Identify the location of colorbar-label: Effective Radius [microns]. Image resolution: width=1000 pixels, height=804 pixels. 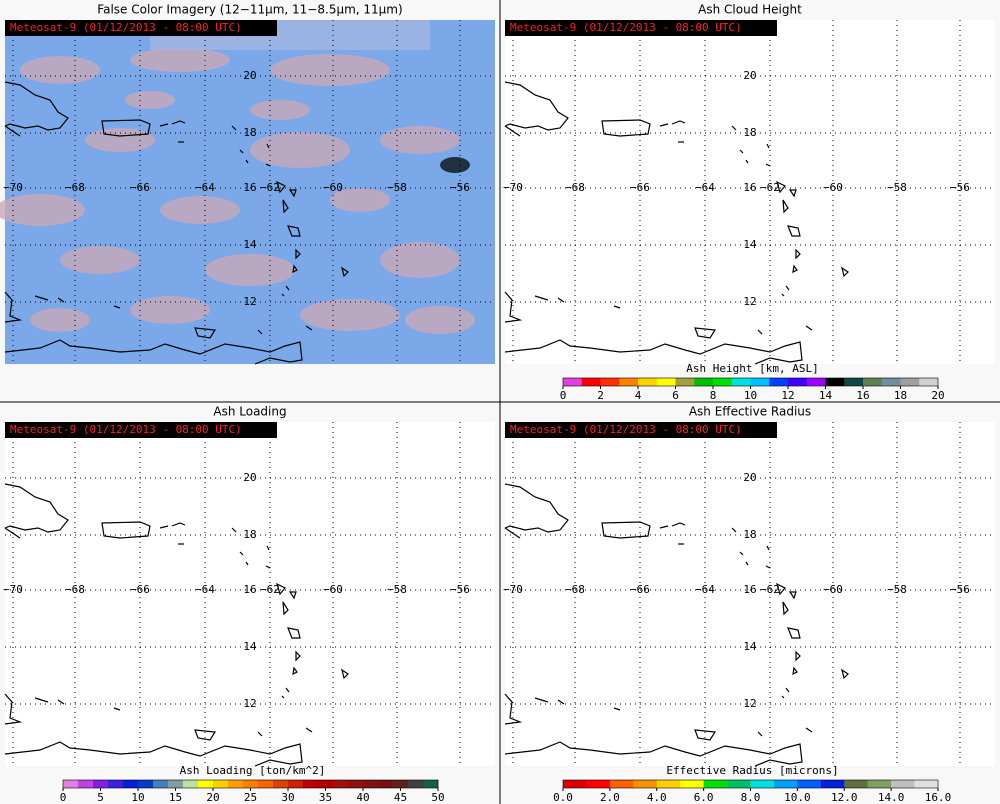
(752, 770).